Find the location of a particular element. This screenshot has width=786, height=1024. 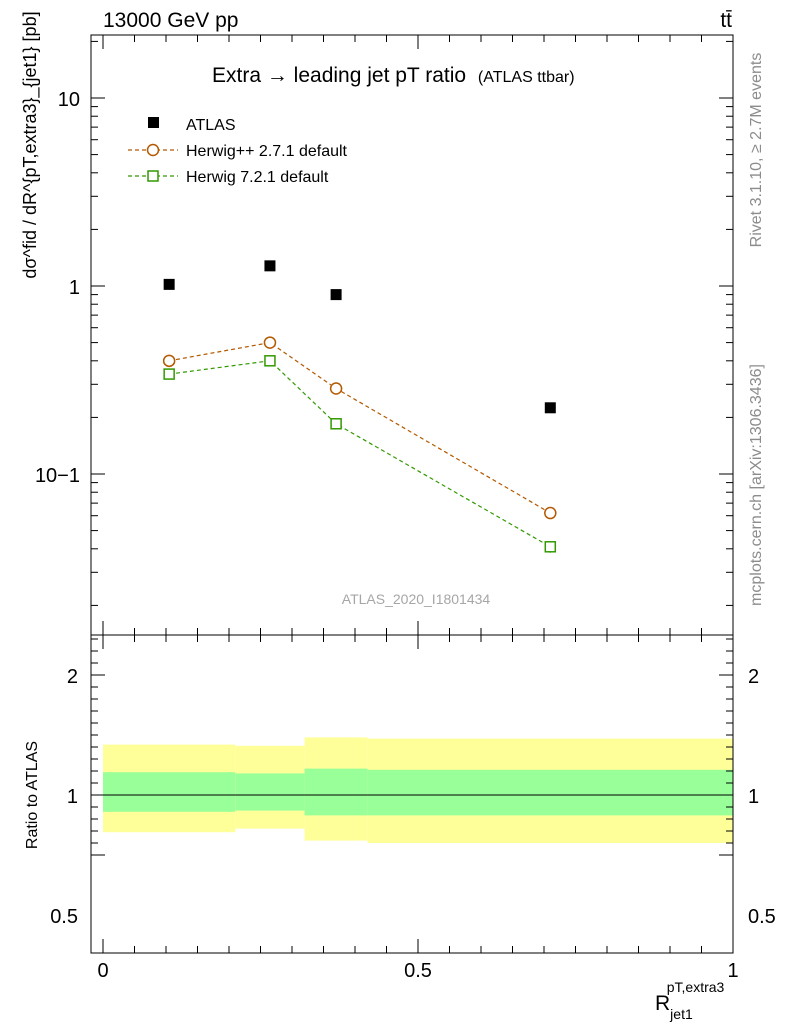

header-right-label: tt̄ is located at coordinates (726, 20).